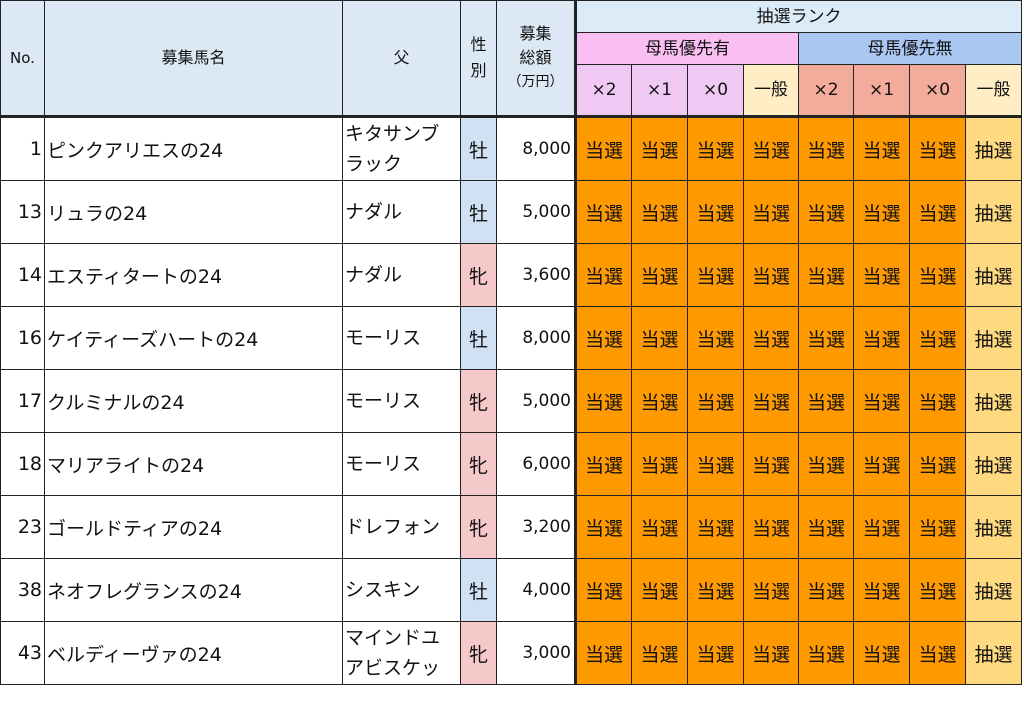  What do you see at coordinates (22, 653) in the screenshot?
I see `row-number: 43` at bounding box center [22, 653].